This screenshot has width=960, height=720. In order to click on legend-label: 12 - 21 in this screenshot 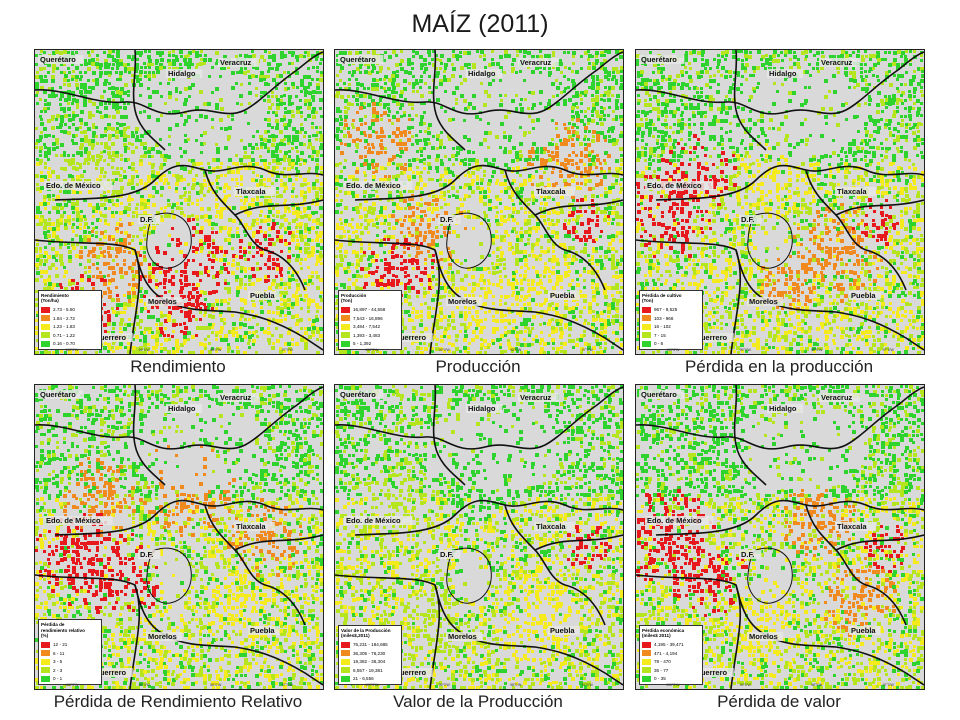, I will do `click(60, 645)`.